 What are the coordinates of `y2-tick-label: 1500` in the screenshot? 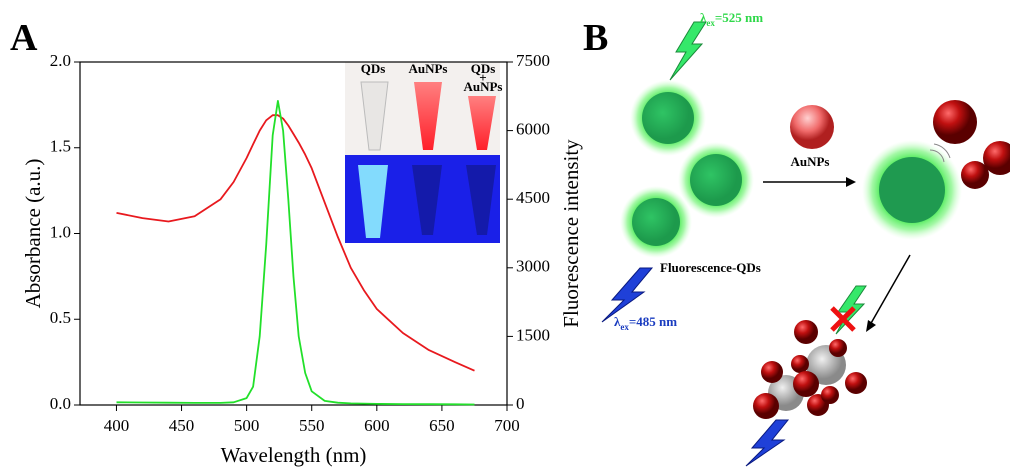 It's located at (533, 334).